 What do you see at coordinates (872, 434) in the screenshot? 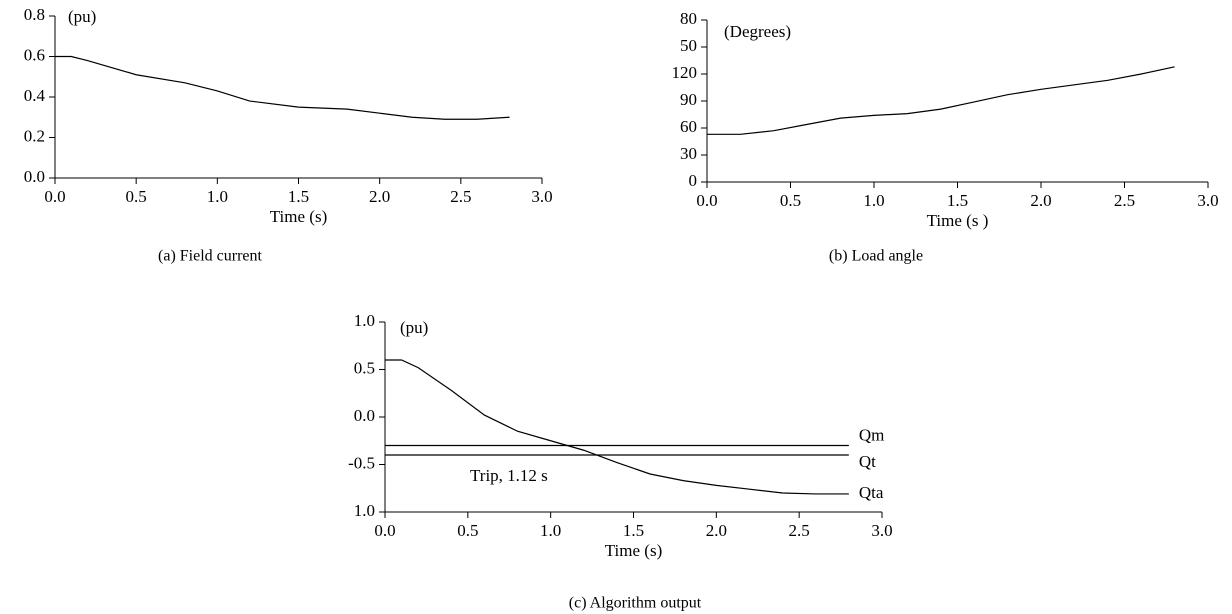
I see `series-label: Qm` at bounding box center [872, 434].